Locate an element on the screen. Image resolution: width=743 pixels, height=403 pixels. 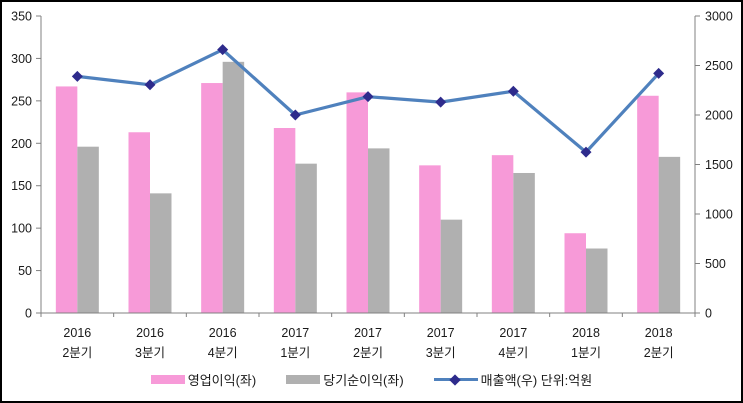
right-axis-tick-label: 500 is located at coordinates (715, 264).